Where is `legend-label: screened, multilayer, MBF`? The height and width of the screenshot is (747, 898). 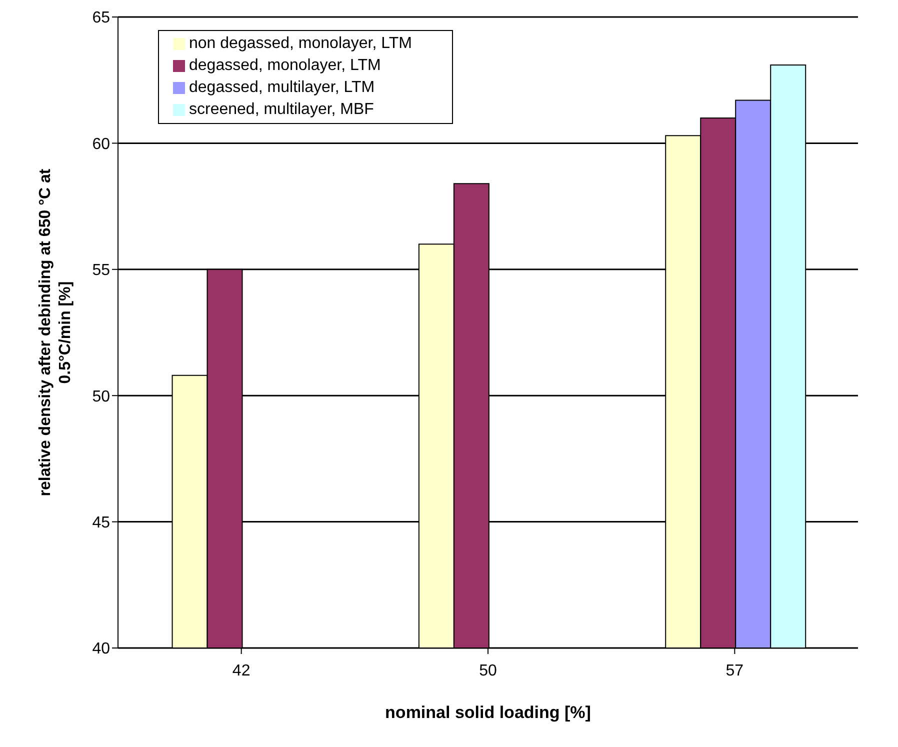 legend-label: screened, multilayer, MBF is located at coordinates (281, 109).